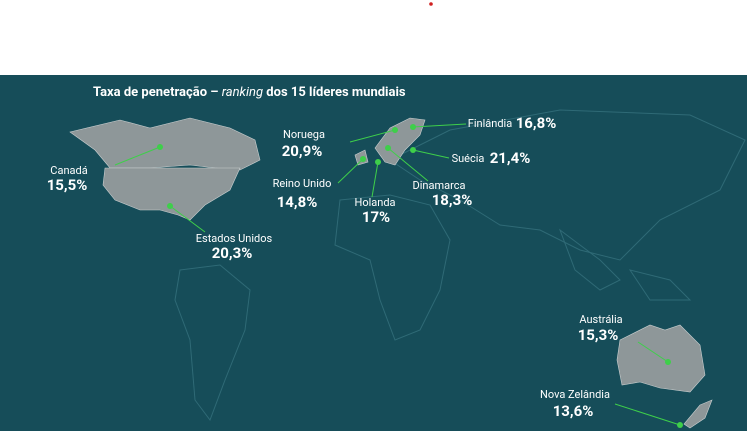  What do you see at coordinates (468, 158) in the screenshot?
I see `country-name: Suécia` at bounding box center [468, 158].